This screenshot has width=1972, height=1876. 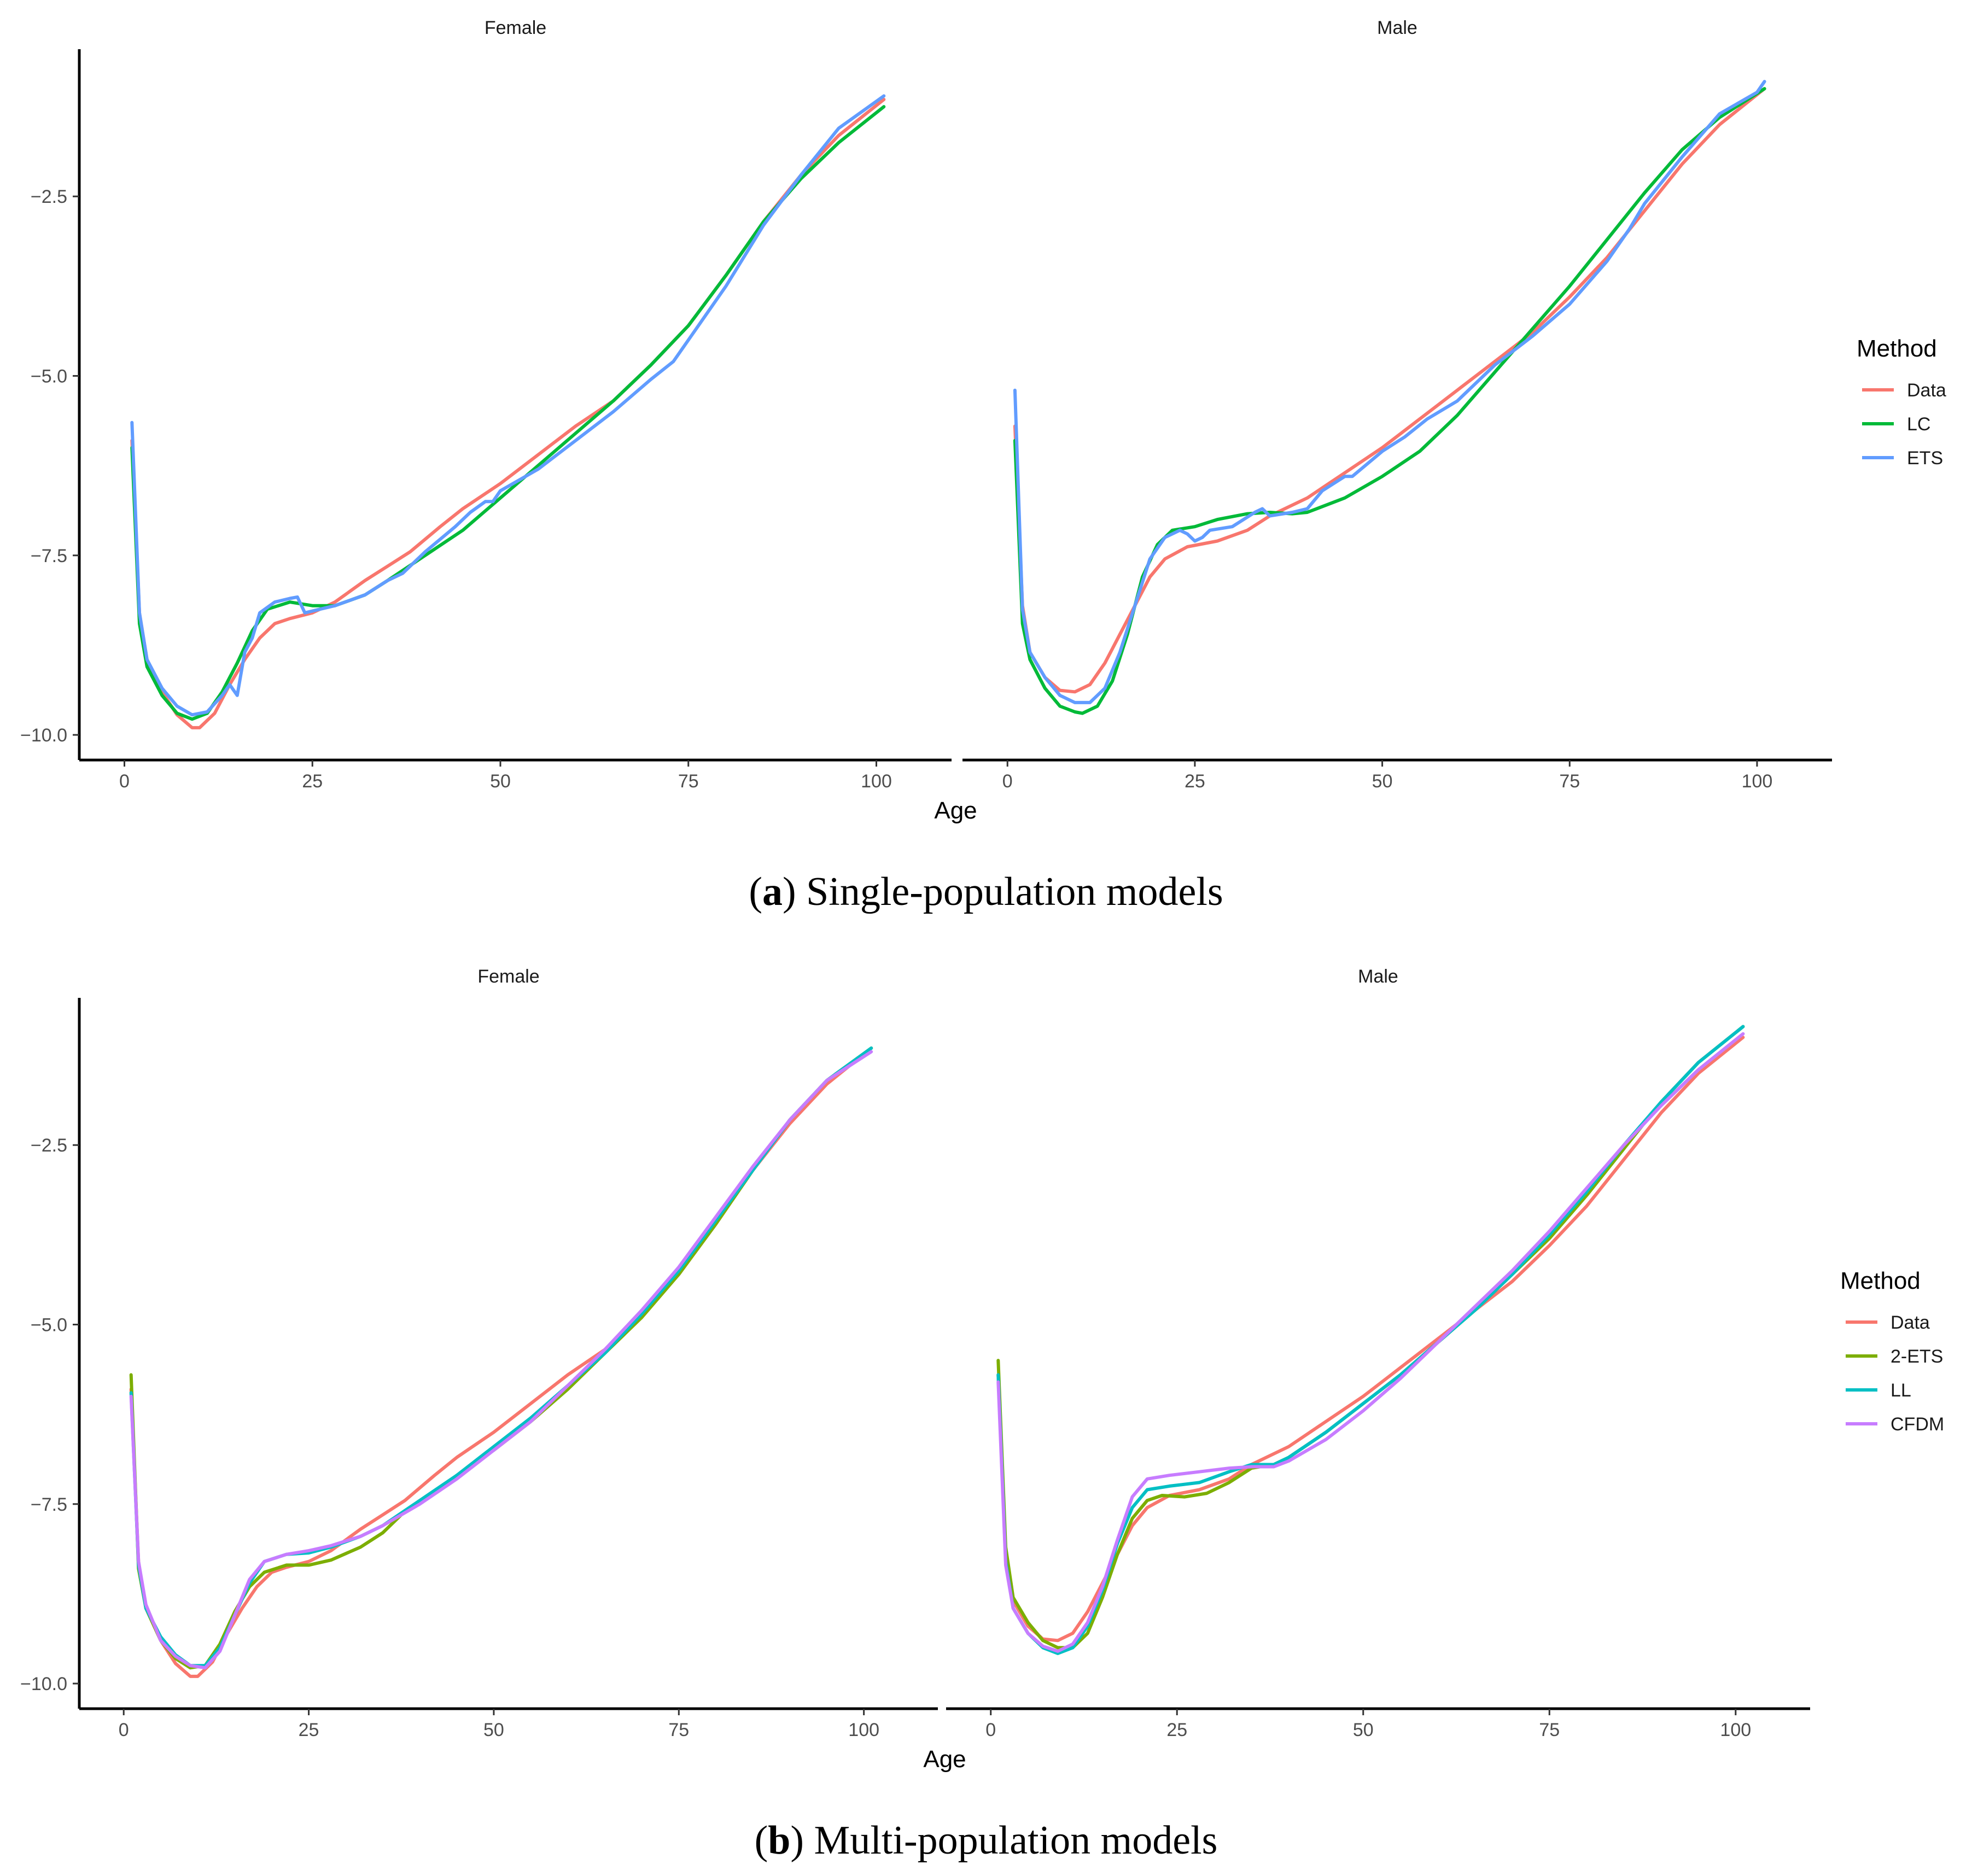 I want to click on legend-label: CFDM, so click(x=1917, y=1425).